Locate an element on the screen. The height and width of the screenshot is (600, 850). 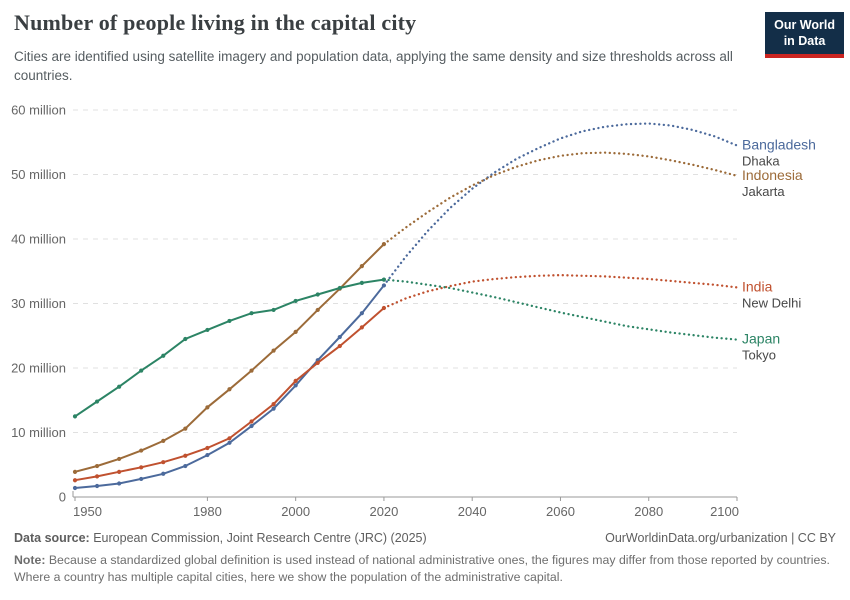
projection-line-bangladesh is located at coordinates (560, 204).